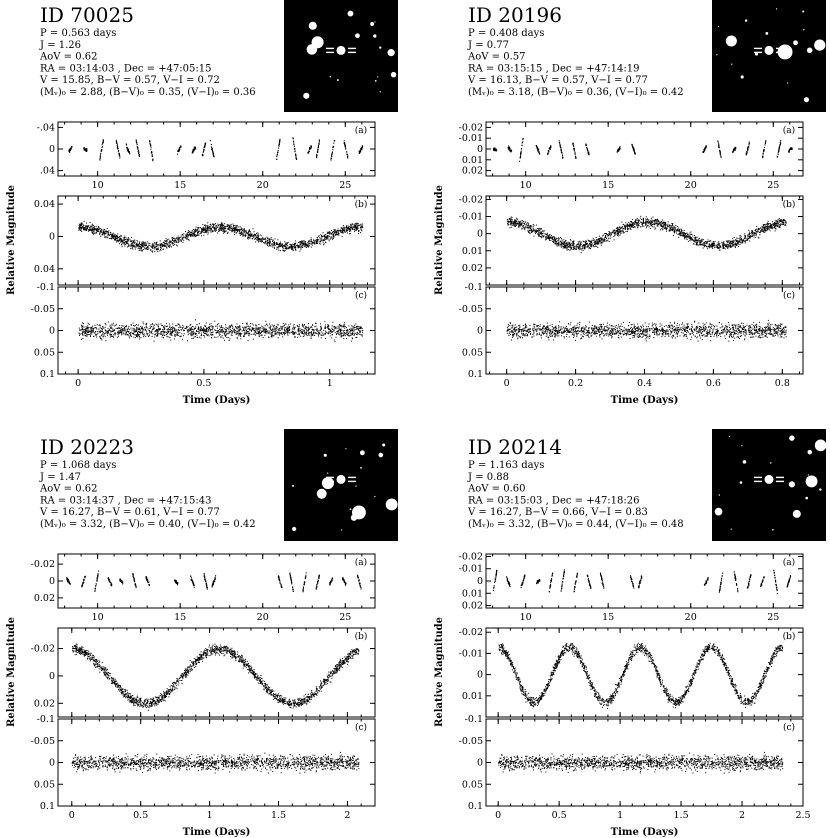  What do you see at coordinates (306, 95) in the screenshot?
I see `star-dot` at bounding box center [306, 95].